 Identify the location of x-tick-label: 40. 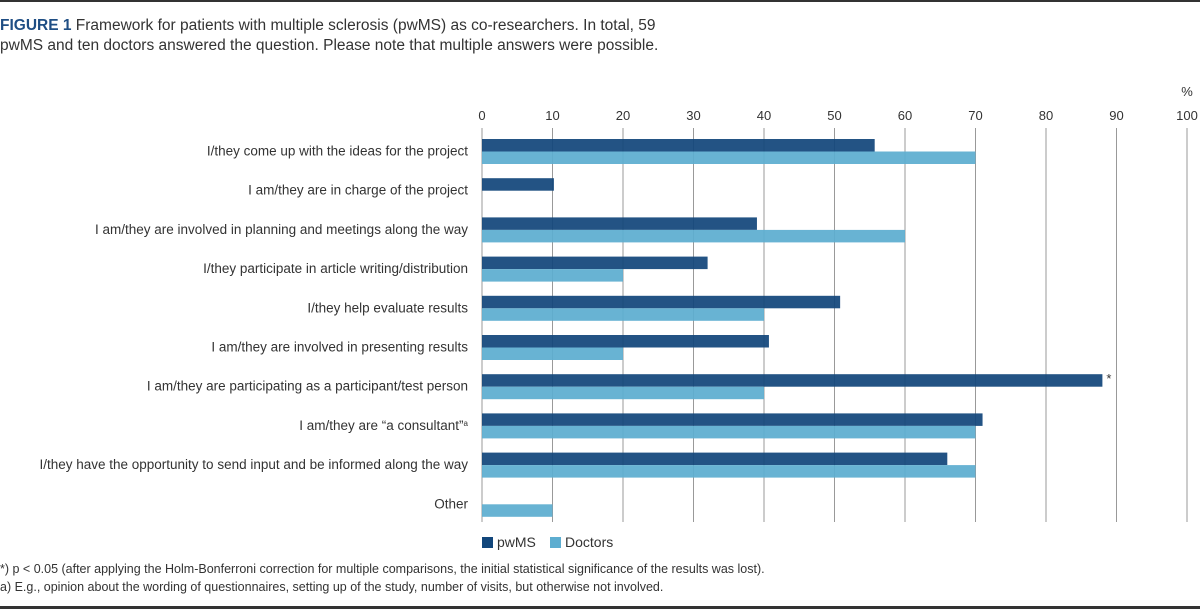
(764, 115).